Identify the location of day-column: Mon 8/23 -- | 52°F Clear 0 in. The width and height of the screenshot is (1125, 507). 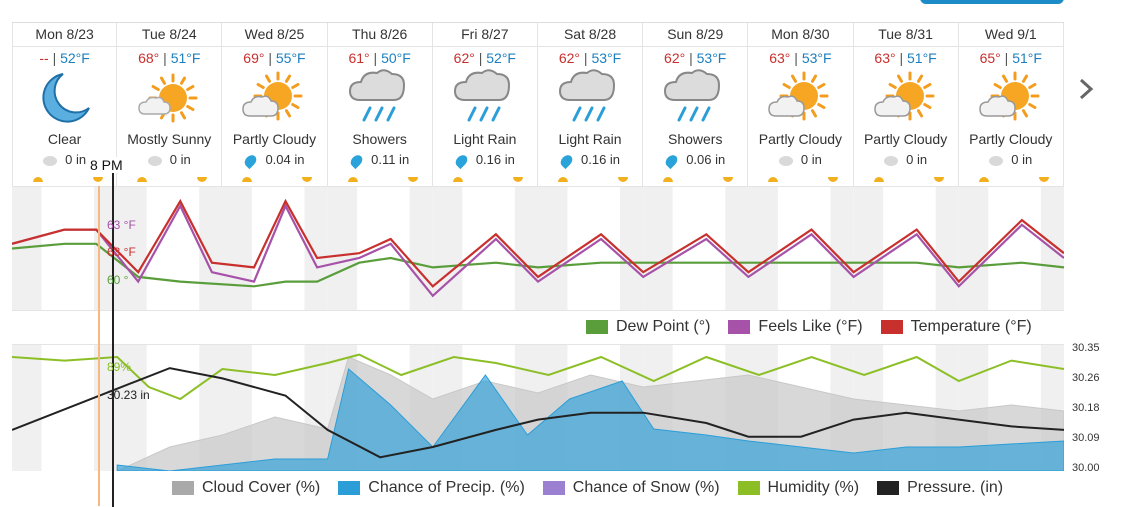
(65, 105).